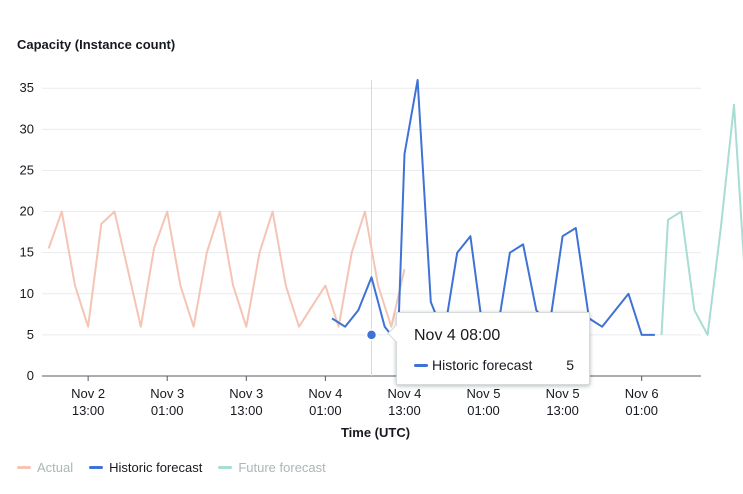 This screenshot has width=743, height=494. I want to click on x-axis-label: Time (UTC), so click(375, 432).